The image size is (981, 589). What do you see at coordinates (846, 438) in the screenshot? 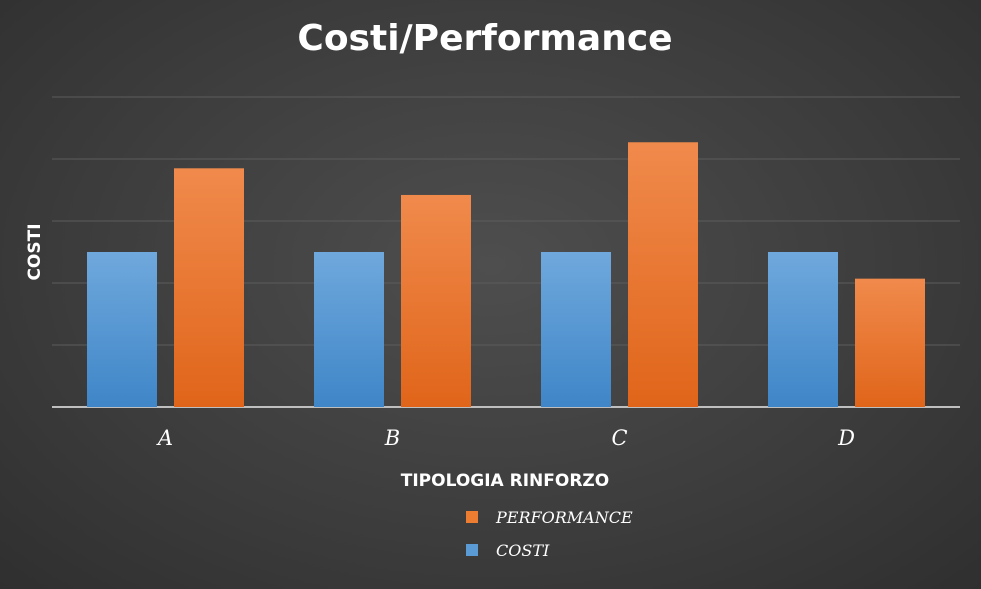
I see `x-tick-label: D` at bounding box center [846, 438].